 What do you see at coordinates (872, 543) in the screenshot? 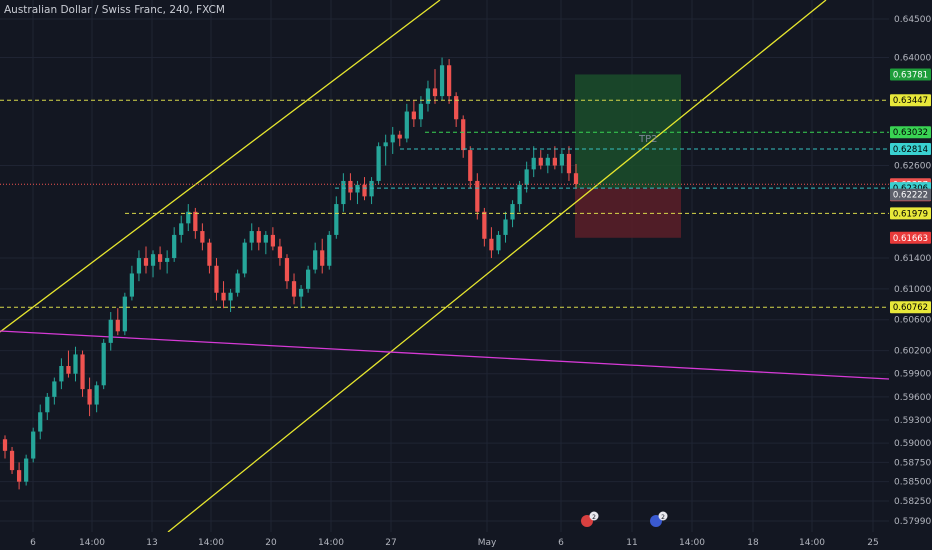
I see `x-tick-label: 25` at bounding box center [872, 543].